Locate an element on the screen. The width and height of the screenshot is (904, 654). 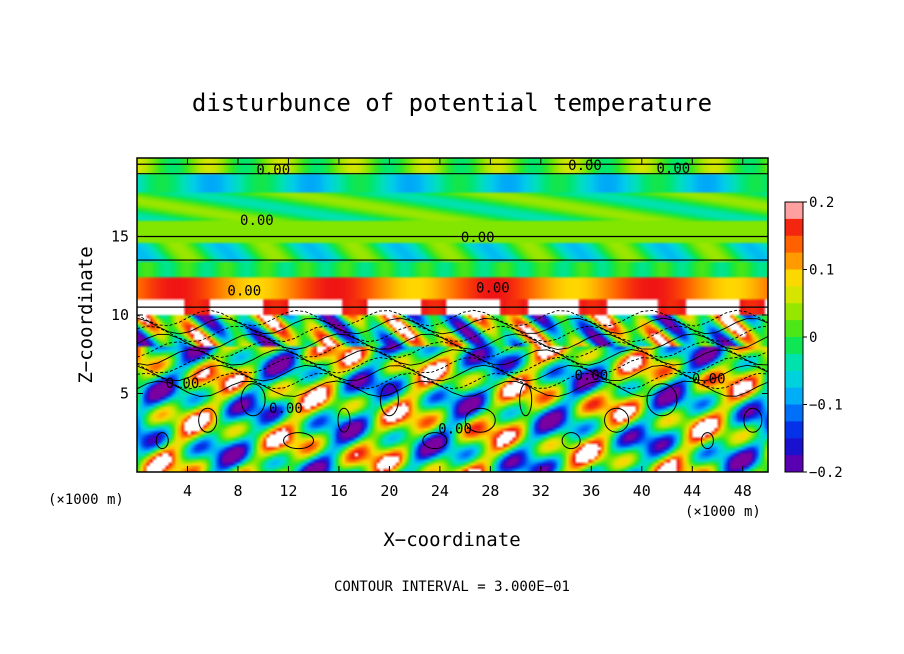
contour-interval-note: CONTOUR INTERVAL = 3.000E−01 is located at coordinates (452, 587).